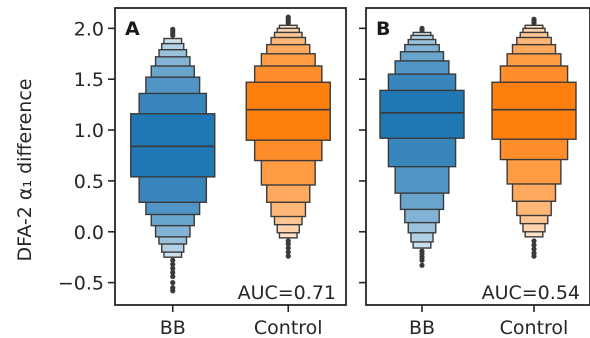 This screenshot has width=590, height=338. Describe the element at coordinates (383, 29) in the screenshot. I see `panel-b-label: B` at that location.